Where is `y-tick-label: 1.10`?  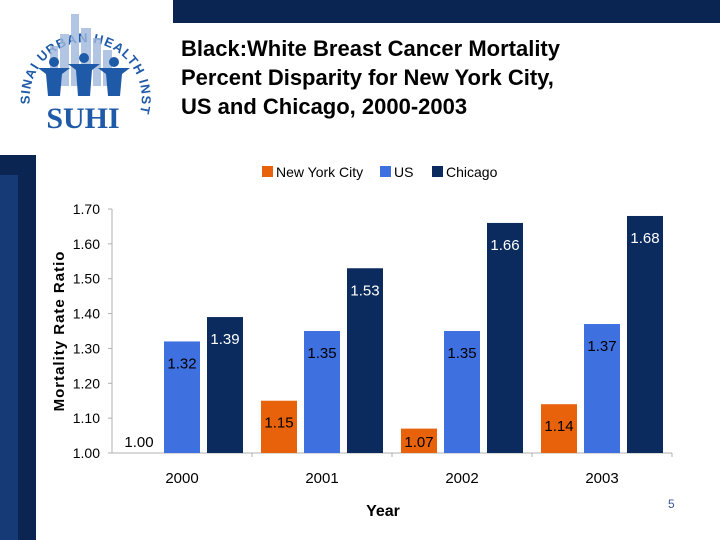
y-tick-label: 1.10 is located at coordinates (86, 418).